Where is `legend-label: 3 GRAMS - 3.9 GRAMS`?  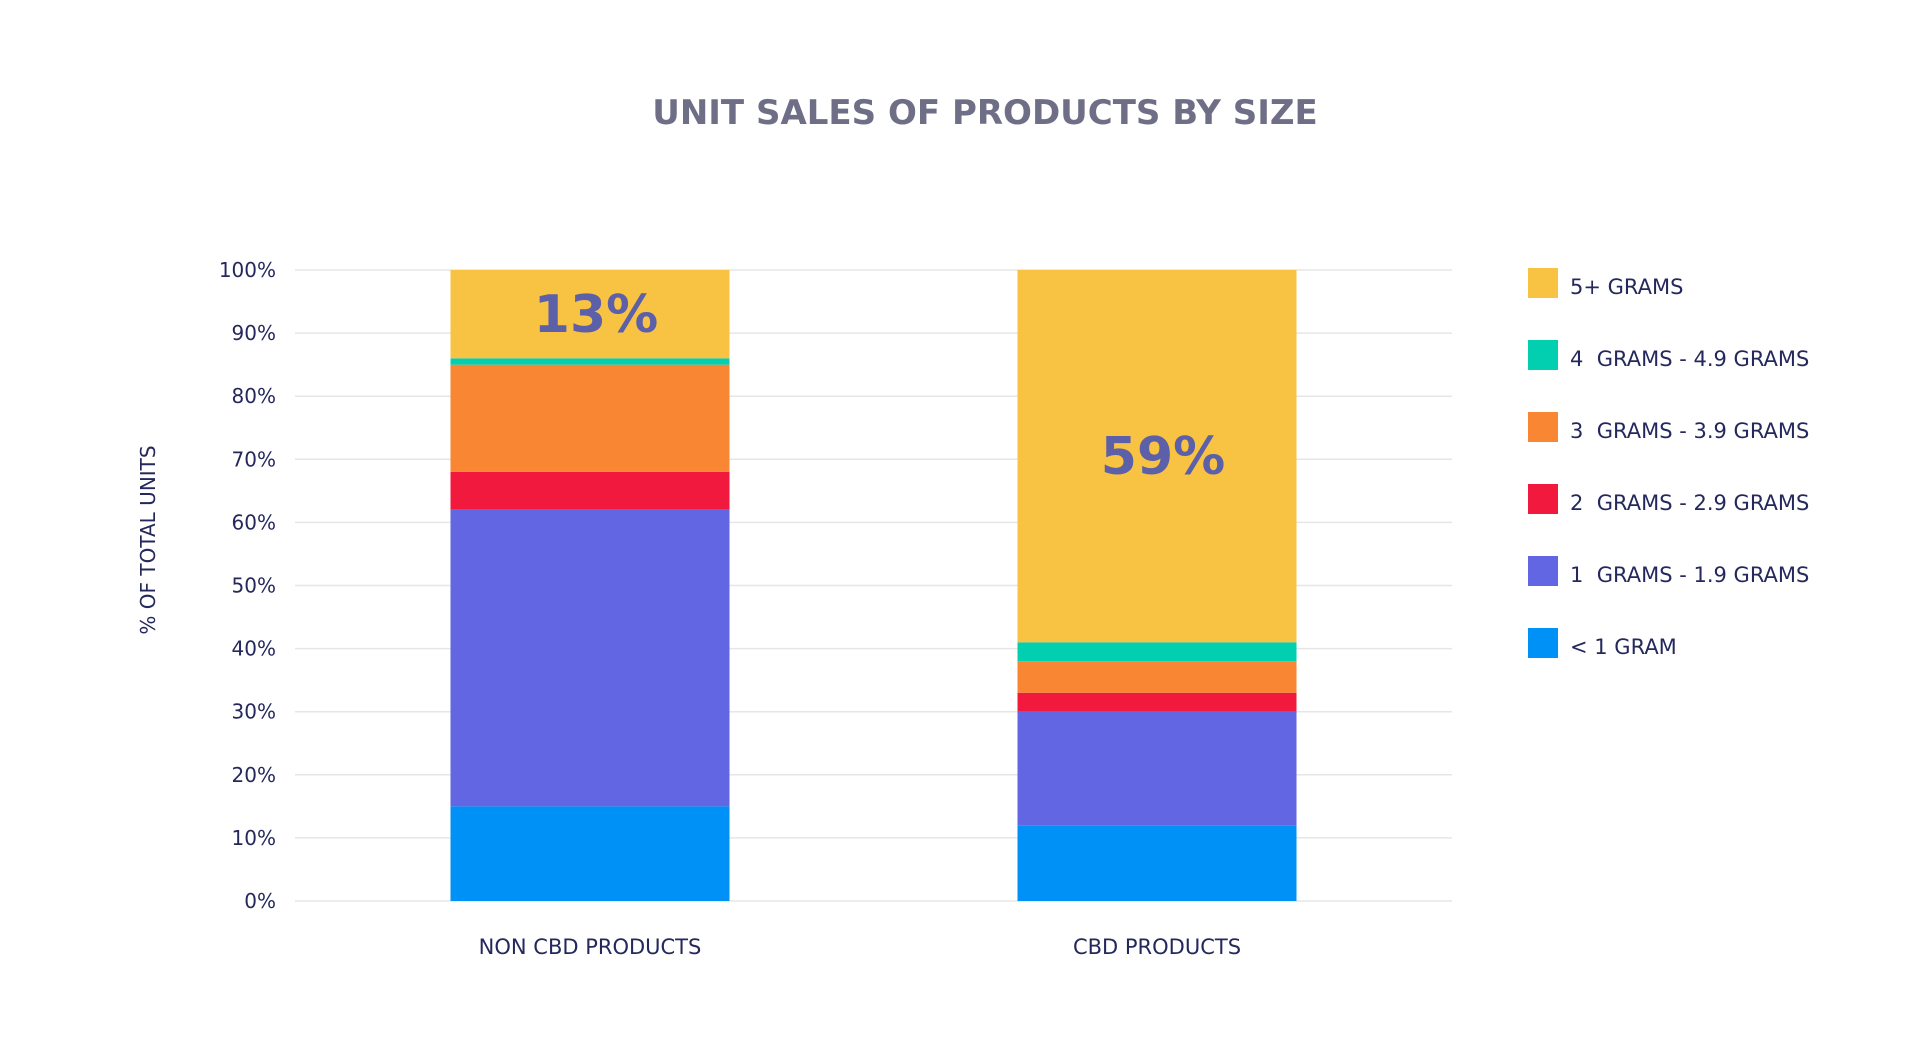 legend-label: 3 GRAMS - 3.9 GRAMS is located at coordinates (1689, 431).